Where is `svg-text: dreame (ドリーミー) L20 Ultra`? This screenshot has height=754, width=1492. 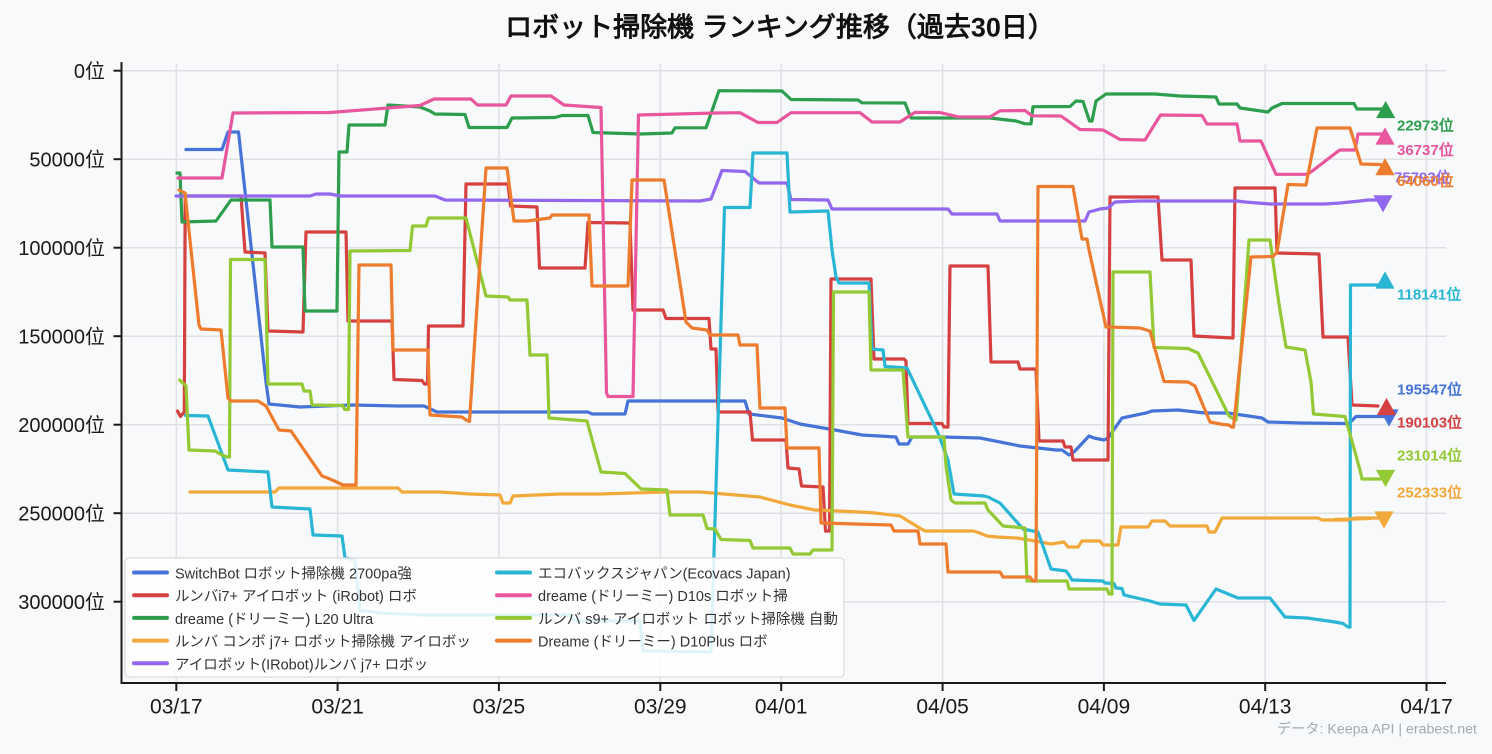
svg-text: dreame (ドリーミー) L20 Ultra is located at coordinates (274, 620).